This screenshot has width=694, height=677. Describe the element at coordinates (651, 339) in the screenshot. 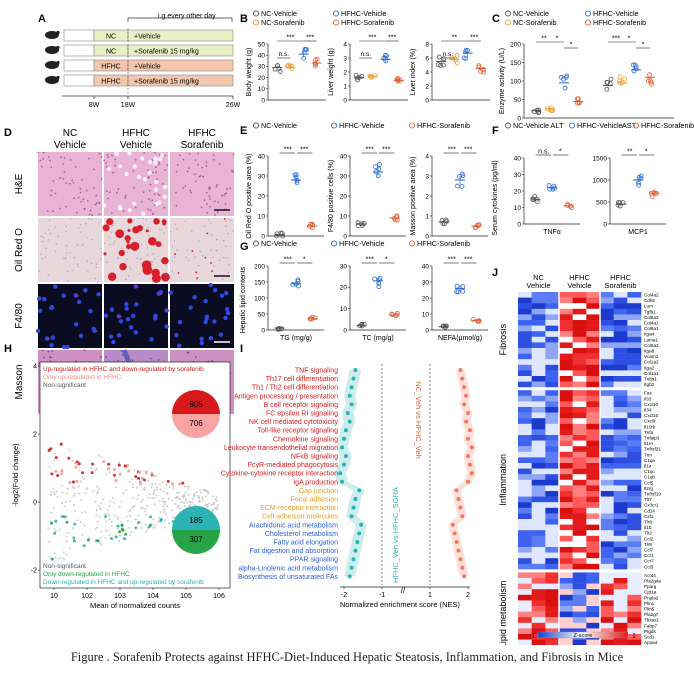

I see `gene-label: Lama1` at that location.